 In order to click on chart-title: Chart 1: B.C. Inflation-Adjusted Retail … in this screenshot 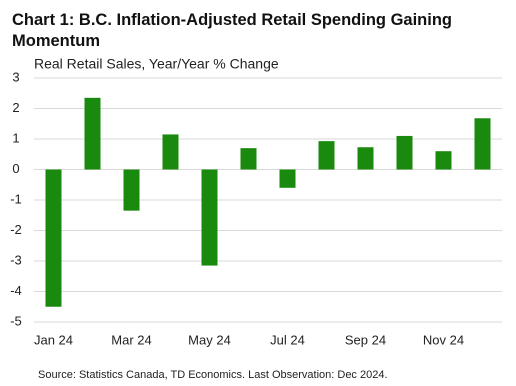, I will do `click(232, 30)`.